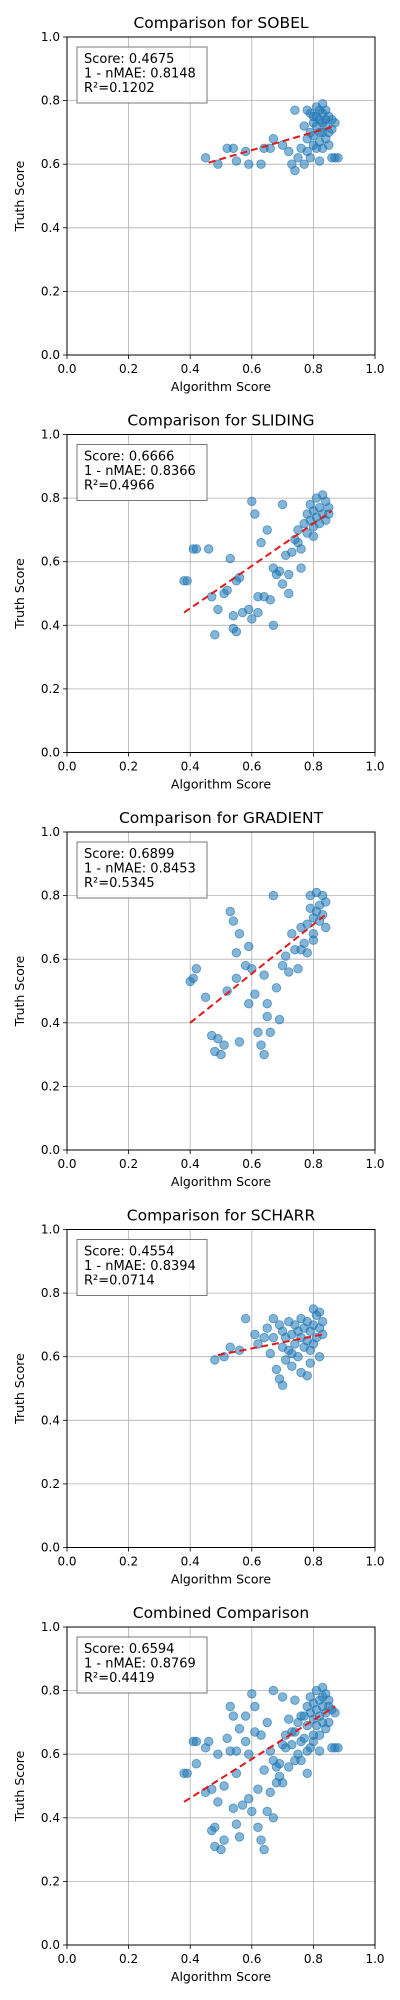 The image size is (400, 2000). Describe the element at coordinates (221, 1613) in the screenshot. I see `chart-title: Combined Comparison` at that location.